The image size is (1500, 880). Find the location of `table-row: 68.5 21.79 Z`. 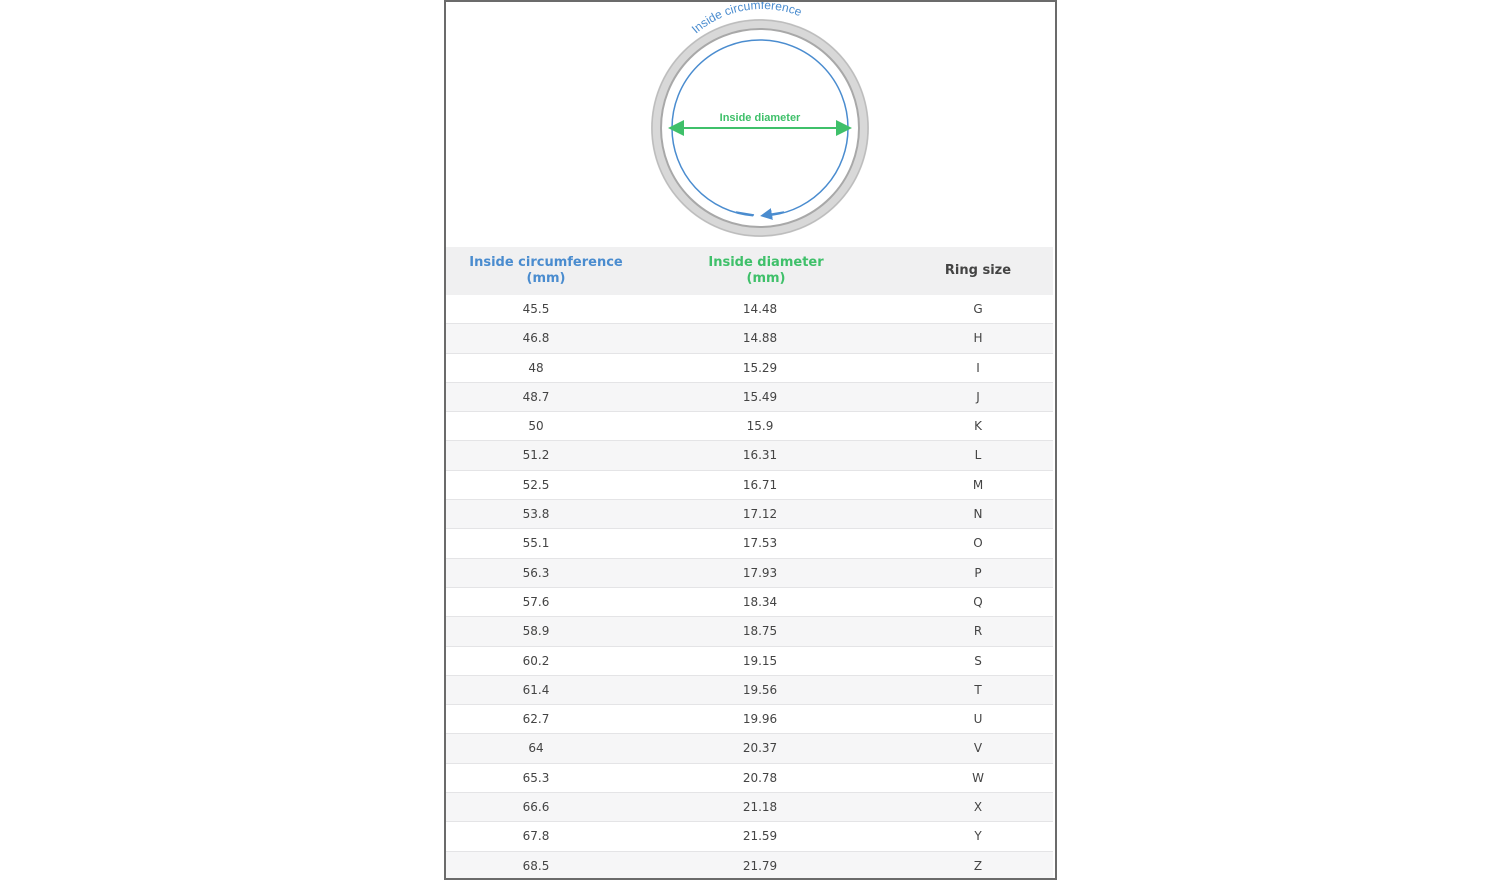

table-row: 68.5 21.79 Z is located at coordinates (749, 864).